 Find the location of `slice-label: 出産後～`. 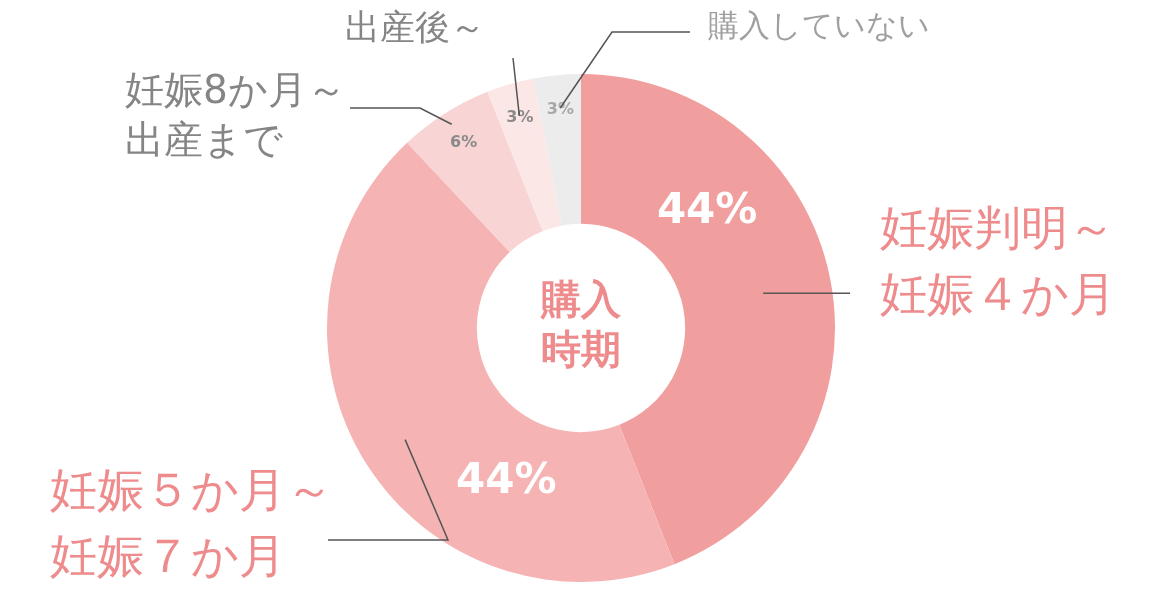

slice-label: 出産後～ is located at coordinates (415, 27).